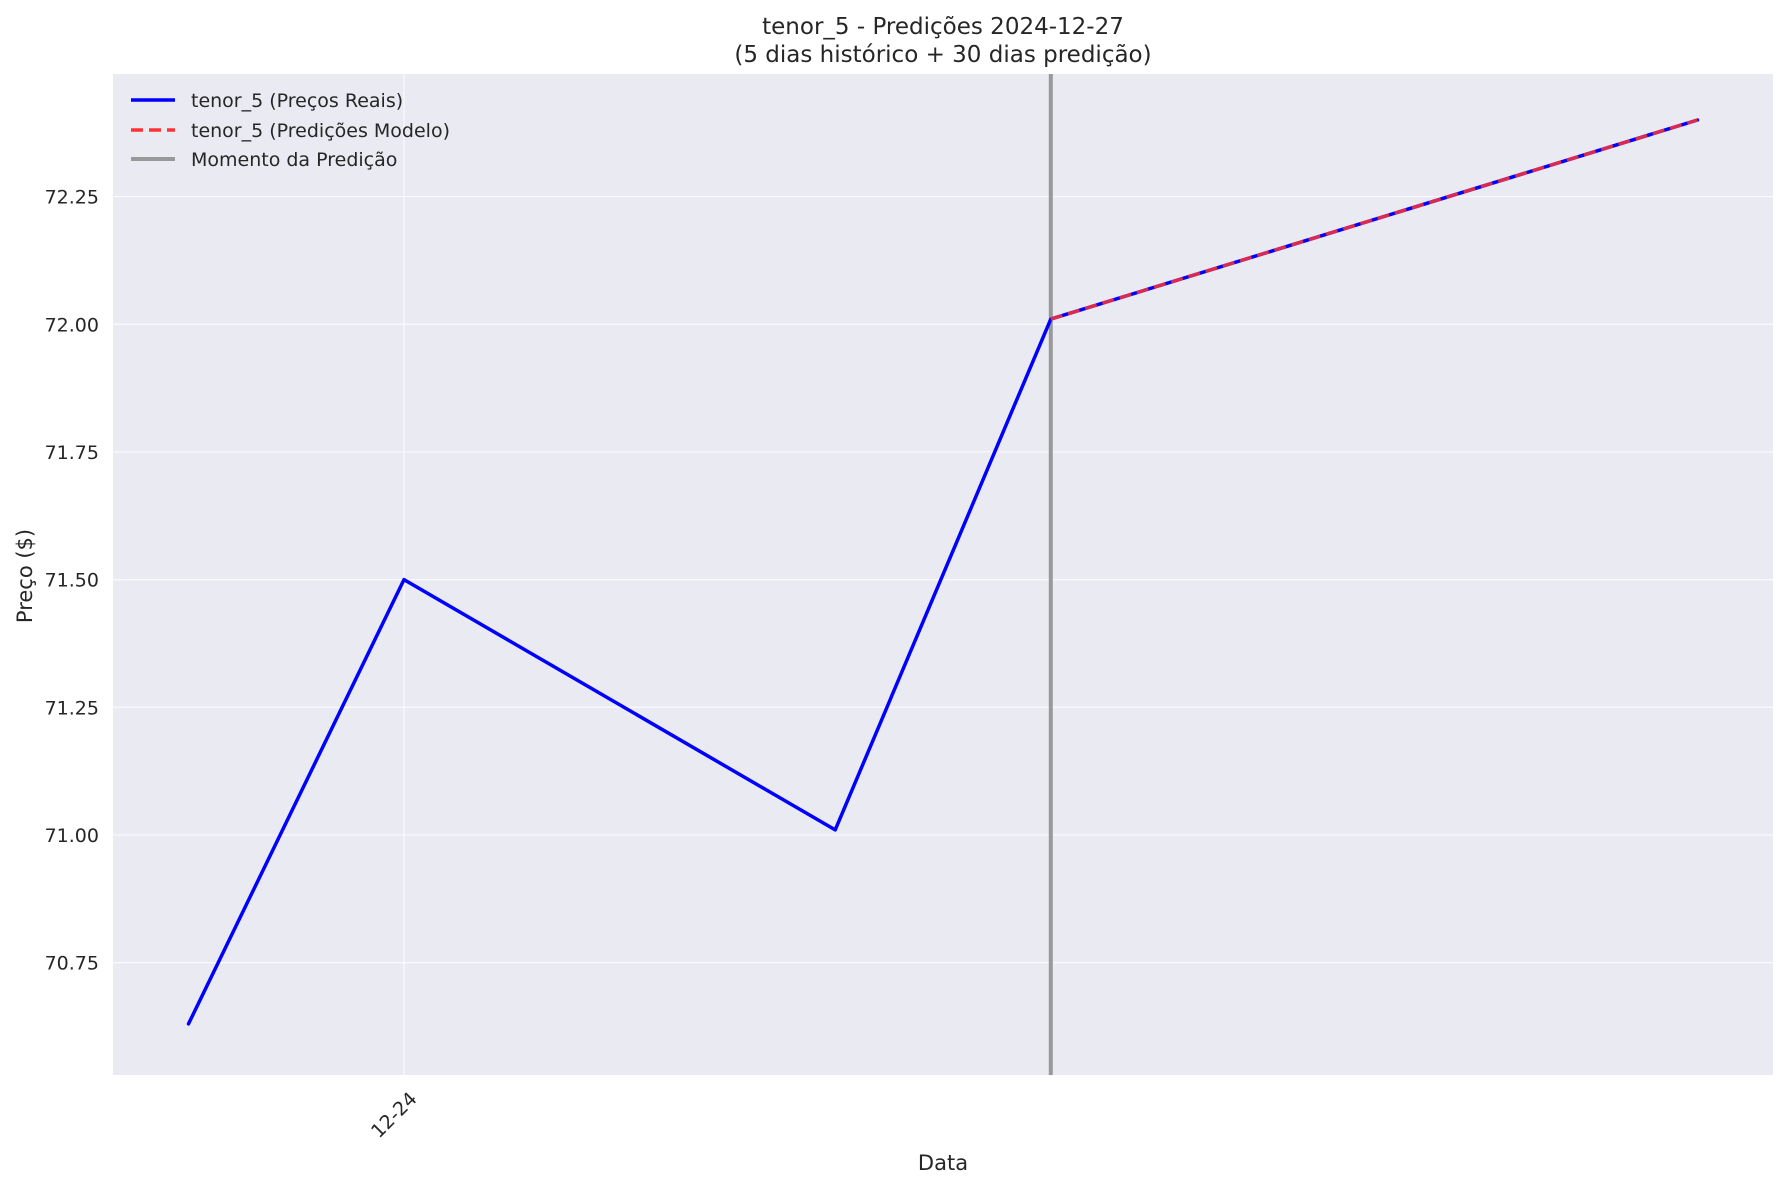 The image size is (1787, 1191). I want to click on legend-label-predicted: tenor_5 (Predições Modelo), so click(320, 131).